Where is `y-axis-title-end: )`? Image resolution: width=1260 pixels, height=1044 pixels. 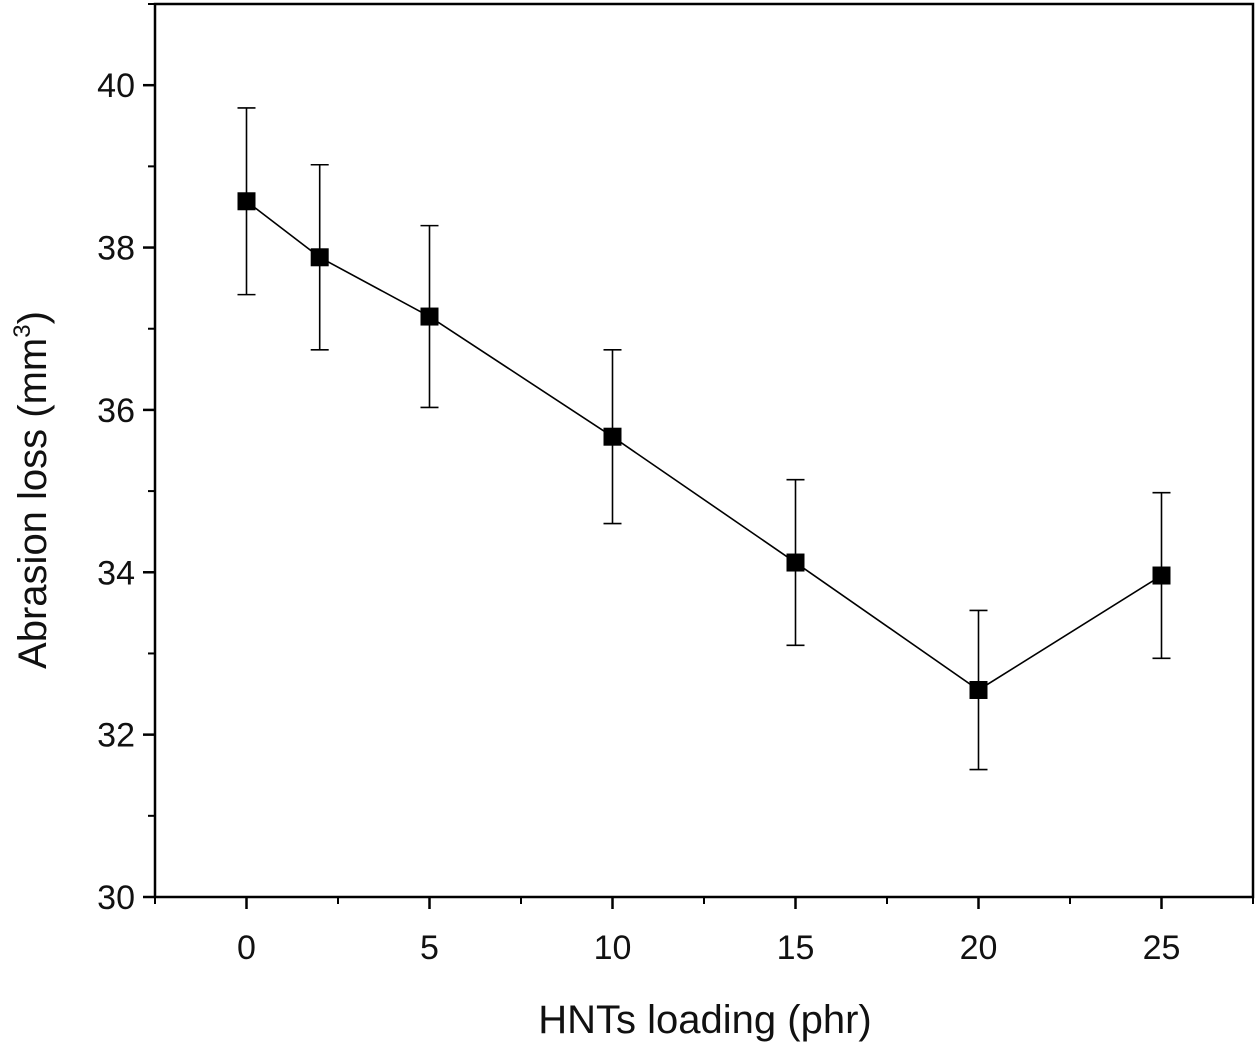 y-axis-title-end: ) is located at coordinates (33, 317).